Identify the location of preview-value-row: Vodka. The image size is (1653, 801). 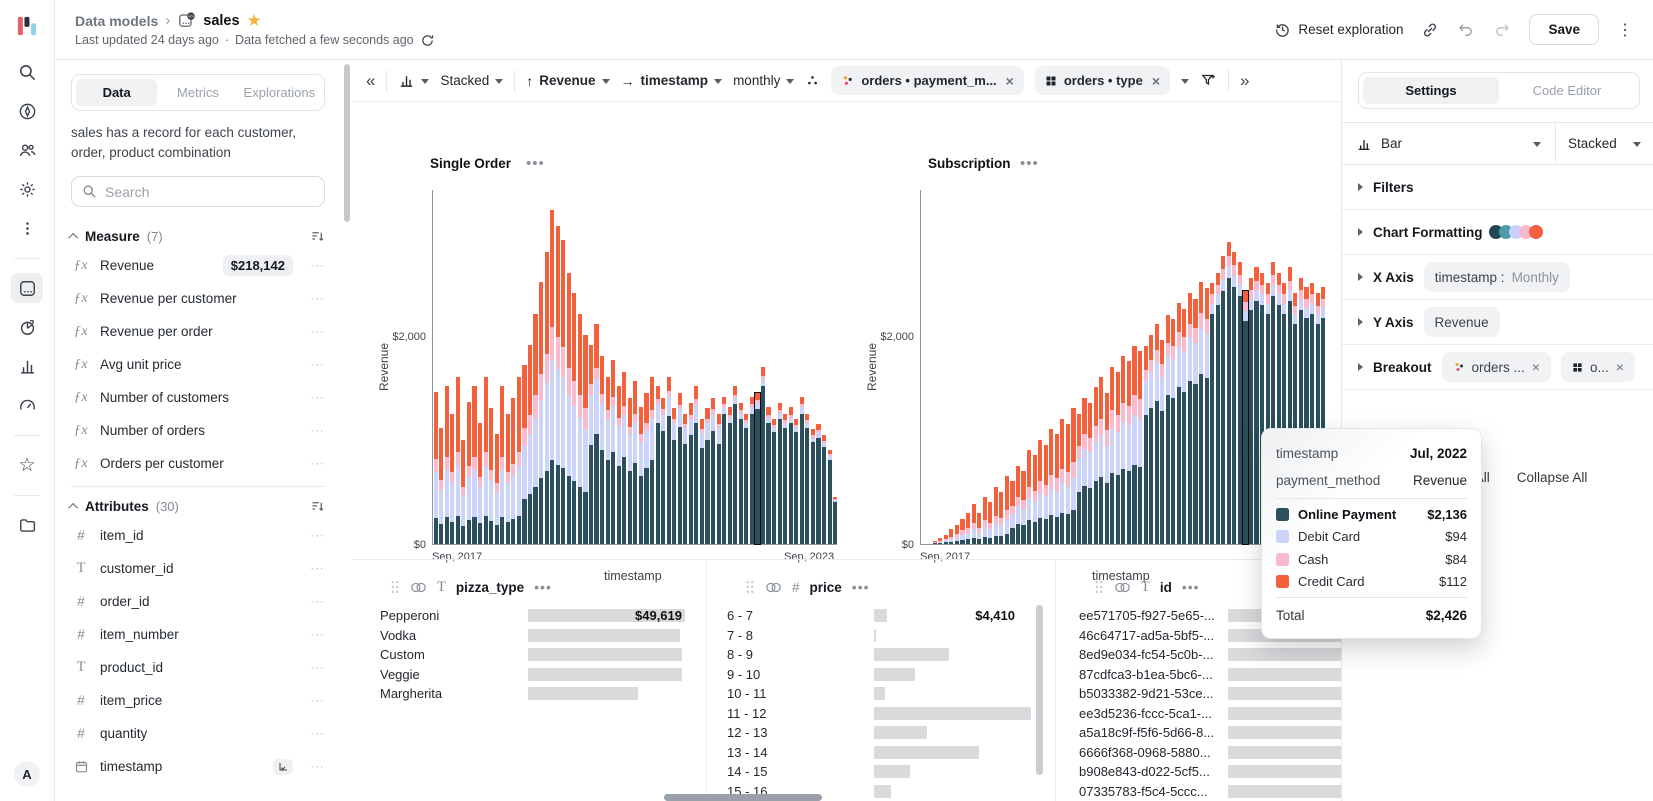
(529, 636).